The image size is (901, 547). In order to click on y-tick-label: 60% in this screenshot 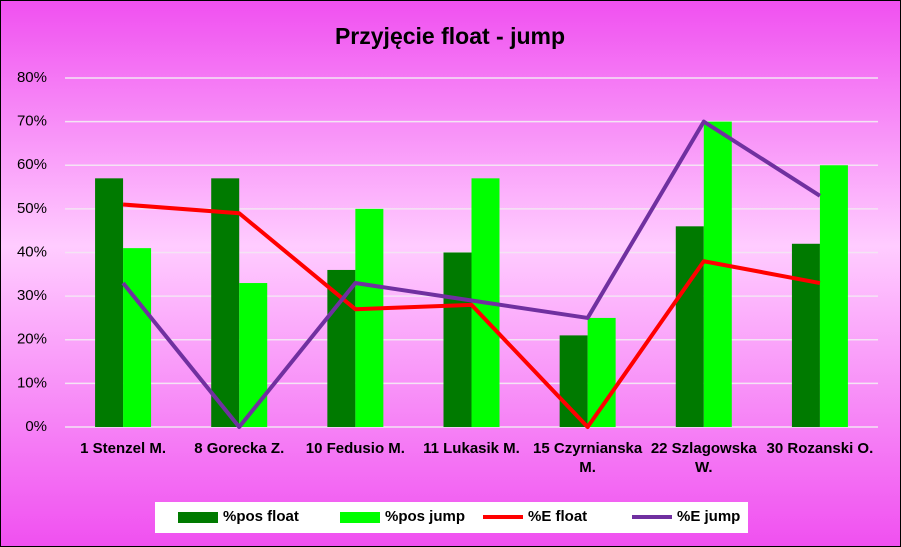, I will do `click(32, 164)`.